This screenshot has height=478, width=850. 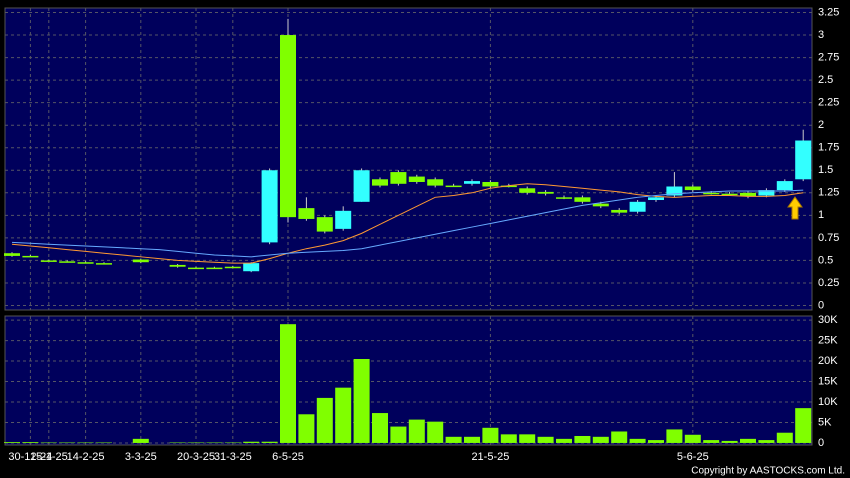 I want to click on y2-tick-label: 15K, so click(x=828, y=381).